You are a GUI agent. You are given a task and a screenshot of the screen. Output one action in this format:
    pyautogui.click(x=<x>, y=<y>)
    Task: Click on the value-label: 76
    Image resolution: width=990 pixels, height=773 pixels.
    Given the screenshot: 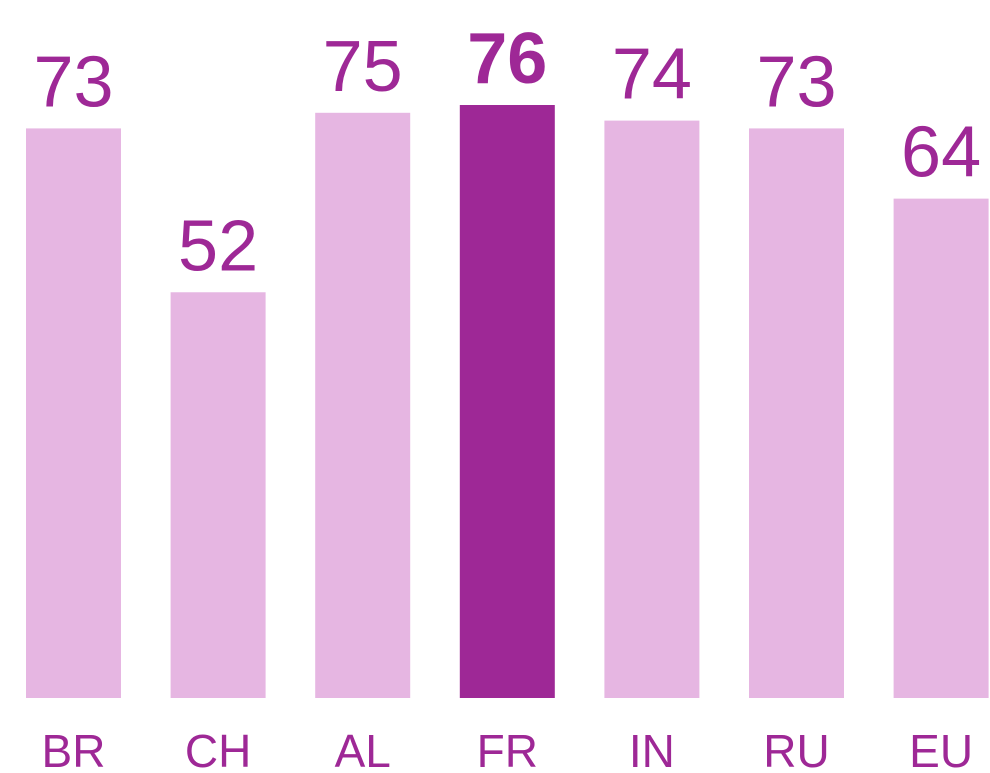 What is the action you would take?
    pyautogui.click(x=507, y=59)
    